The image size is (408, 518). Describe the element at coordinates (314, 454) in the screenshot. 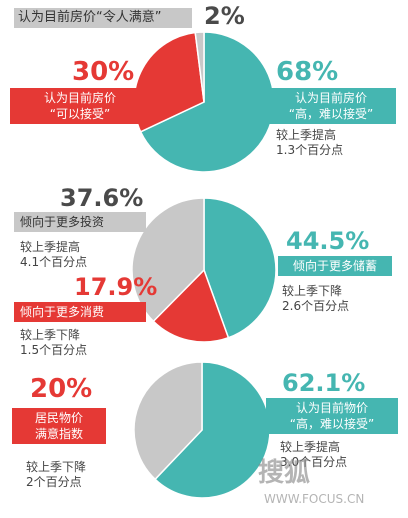

I see `price-too-high-note: 较上季提高 3.0个百分点` at that location.